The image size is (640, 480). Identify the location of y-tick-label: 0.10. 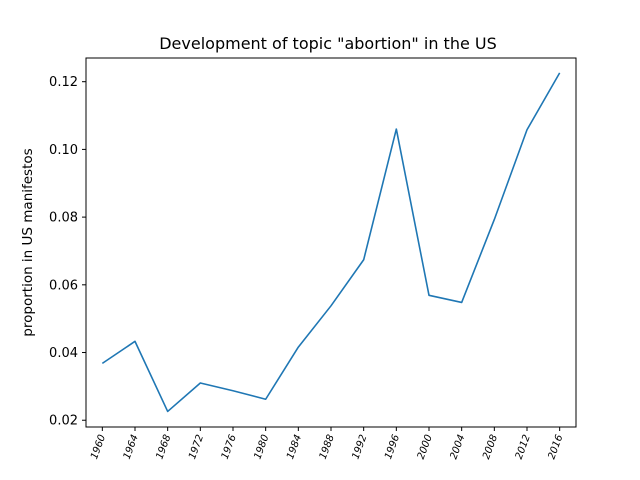
(63, 150).